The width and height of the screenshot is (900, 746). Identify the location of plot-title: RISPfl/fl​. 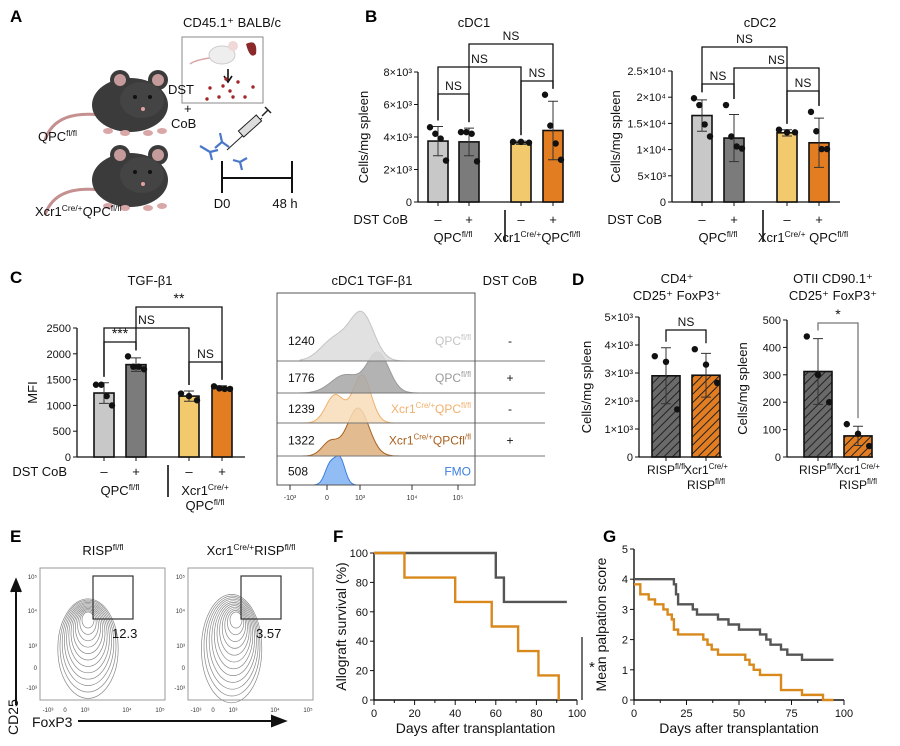
(102, 550).